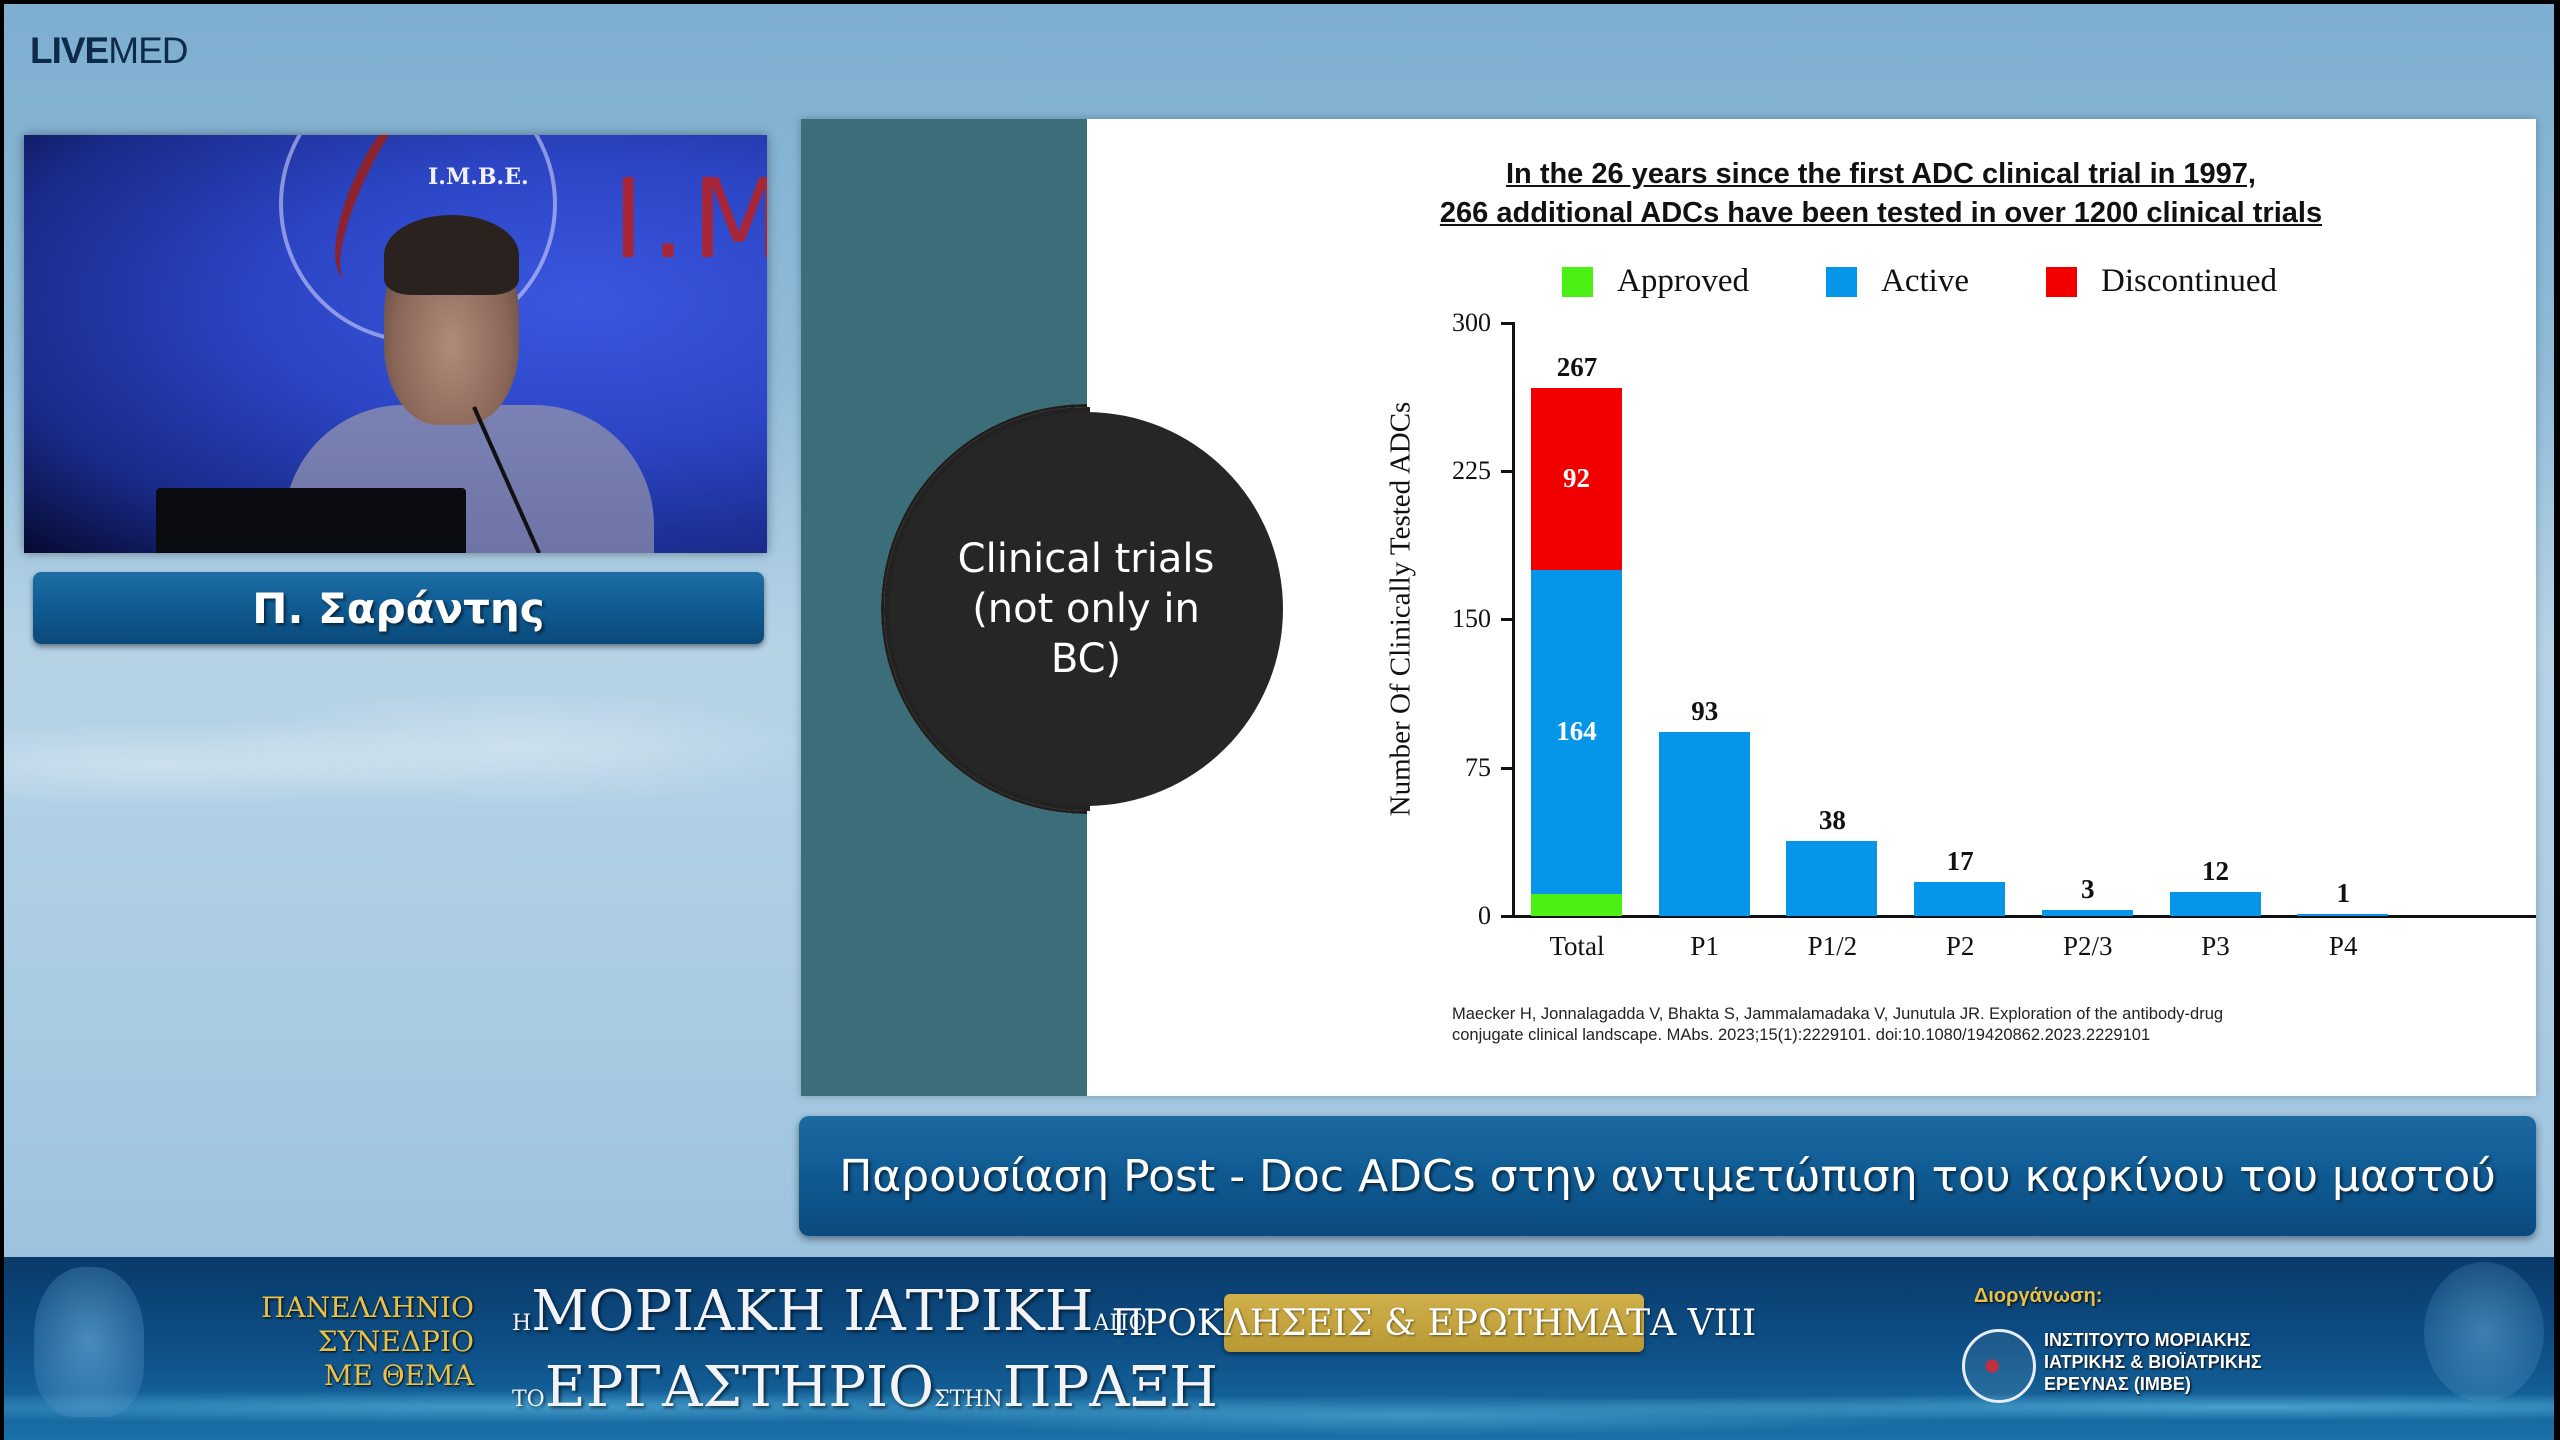 This screenshot has width=2560, height=1440. What do you see at coordinates (739, 1387) in the screenshot?
I see `title-main: ΕΡΓΑΣΤΗΡΙΟ` at bounding box center [739, 1387].